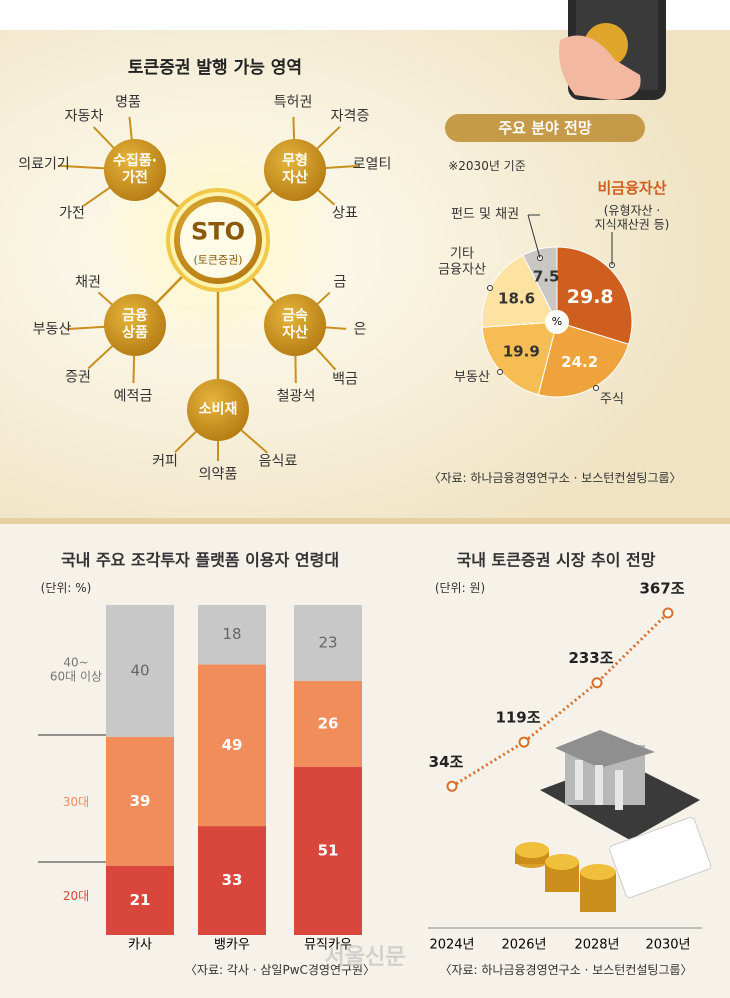 This screenshot has width=730, height=998. I want to click on legend-label: 20대, so click(76, 895).